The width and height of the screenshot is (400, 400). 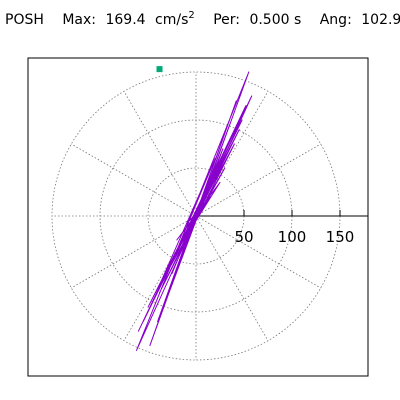 What do you see at coordinates (24, 20) in the screenshot?
I see `station-name: POSH` at bounding box center [24, 20].